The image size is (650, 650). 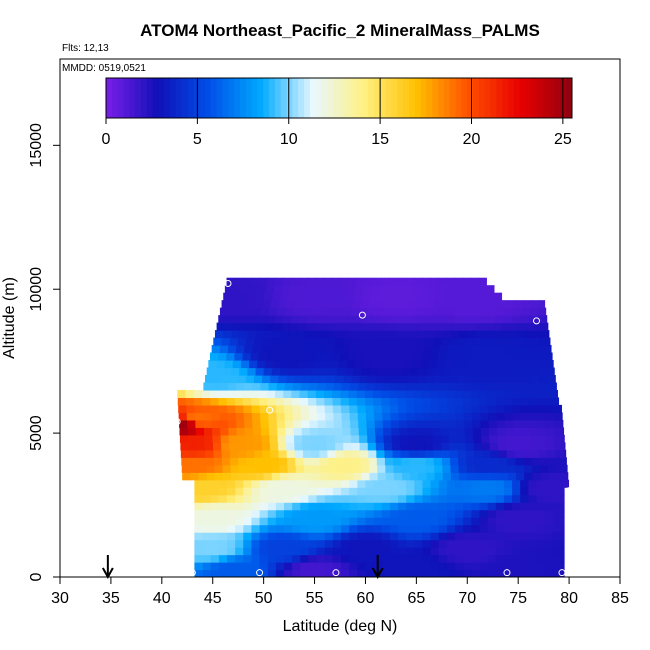 I want to click on x-axis: 30 35 40 45 50 55 60 65 70 75 80 85, so click(x=340, y=592).